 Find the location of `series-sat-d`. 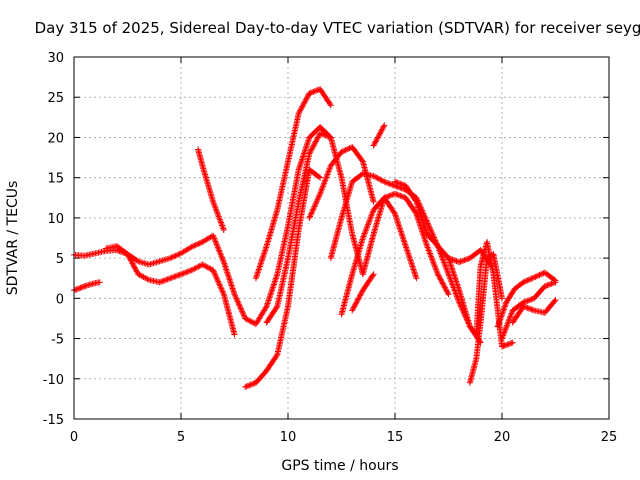

series-sat-d is located at coordinates (211, 189).